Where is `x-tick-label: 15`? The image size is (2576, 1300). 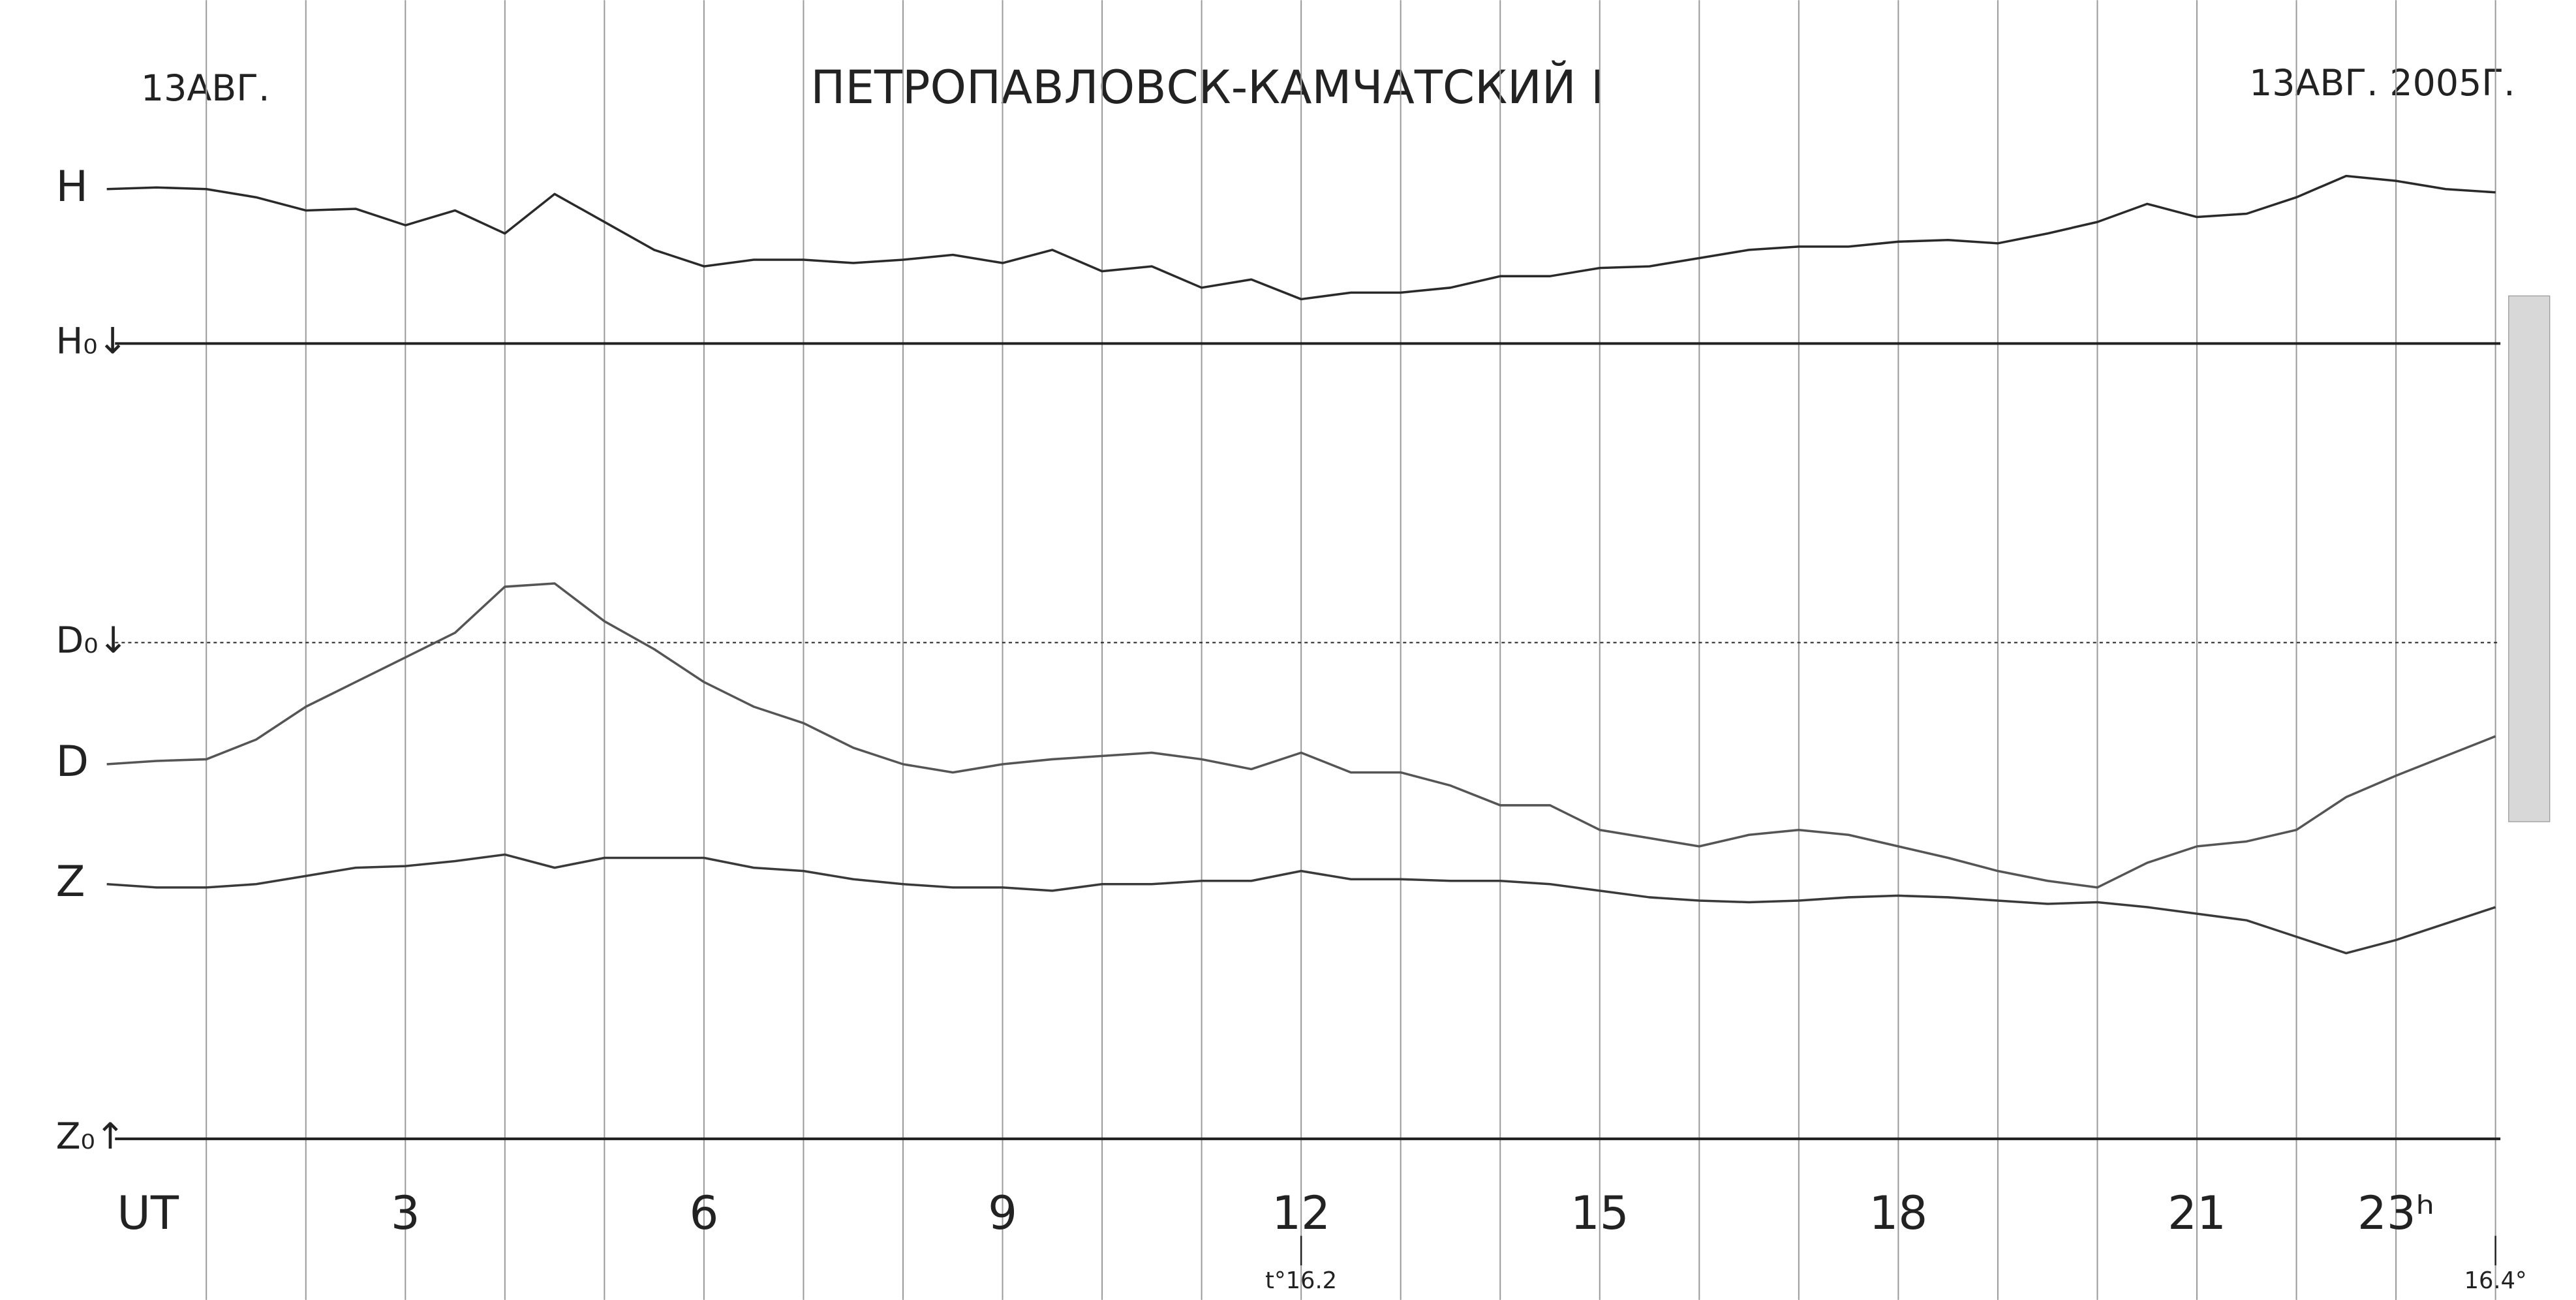
x-tick-label: 15 is located at coordinates (1600, 1213).